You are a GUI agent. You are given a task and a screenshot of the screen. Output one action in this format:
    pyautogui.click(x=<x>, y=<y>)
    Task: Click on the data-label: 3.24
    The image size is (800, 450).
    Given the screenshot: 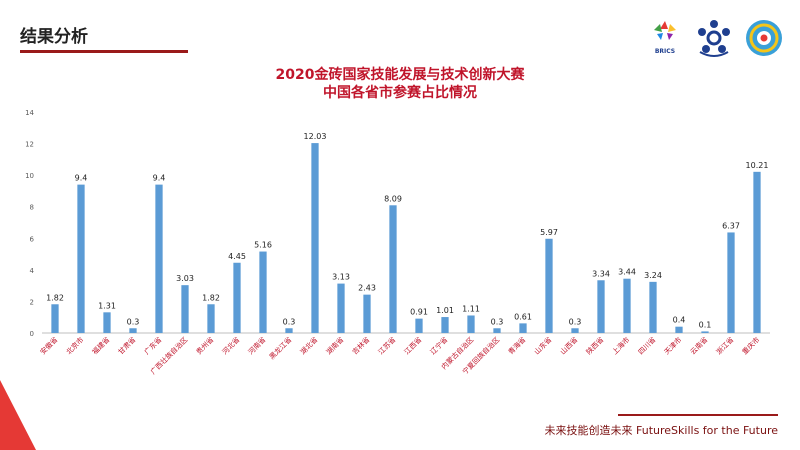 What is the action you would take?
    pyautogui.click(x=653, y=275)
    